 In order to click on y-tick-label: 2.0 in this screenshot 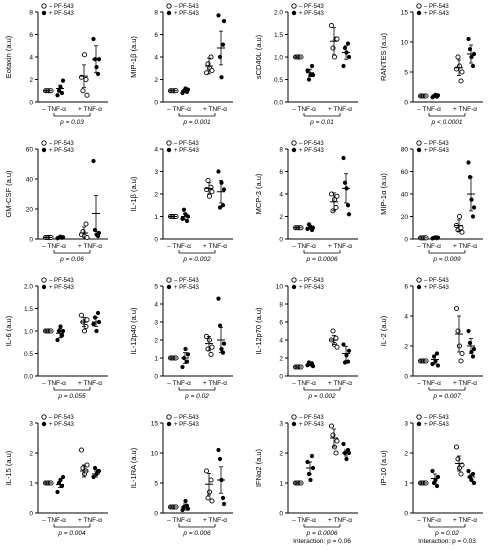, I will do `click(278, 13)`.